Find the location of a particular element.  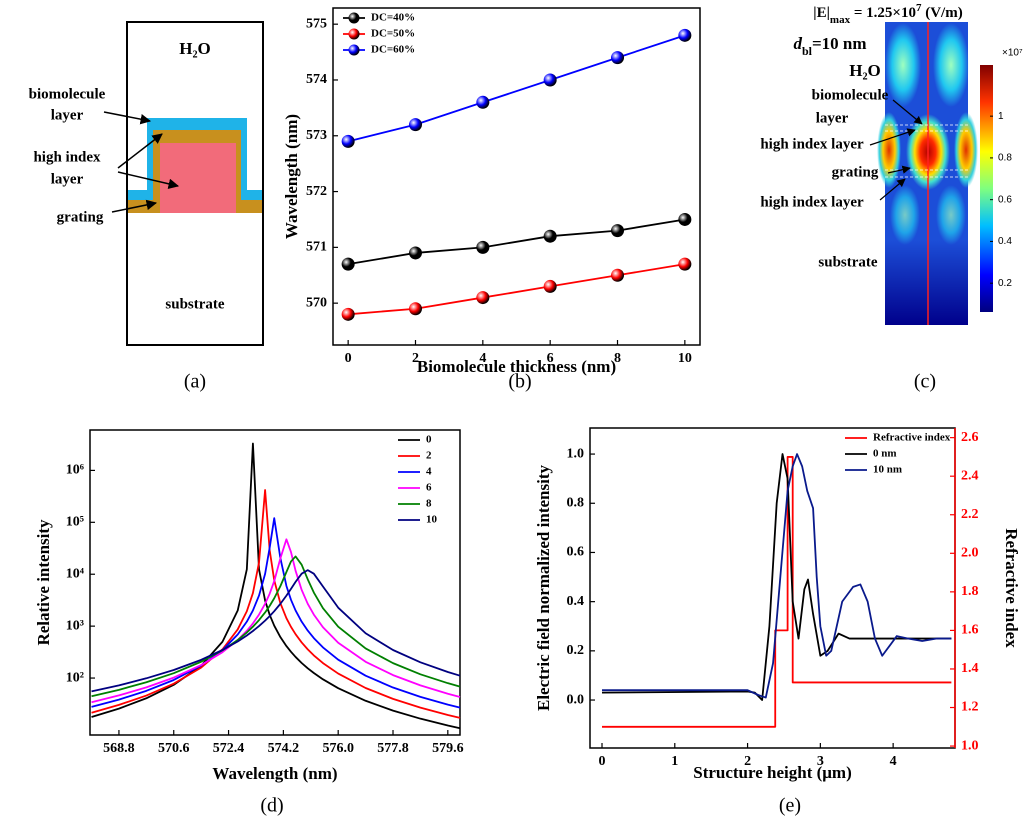

y-tick-label: 10⁶ is located at coordinates (75, 470).